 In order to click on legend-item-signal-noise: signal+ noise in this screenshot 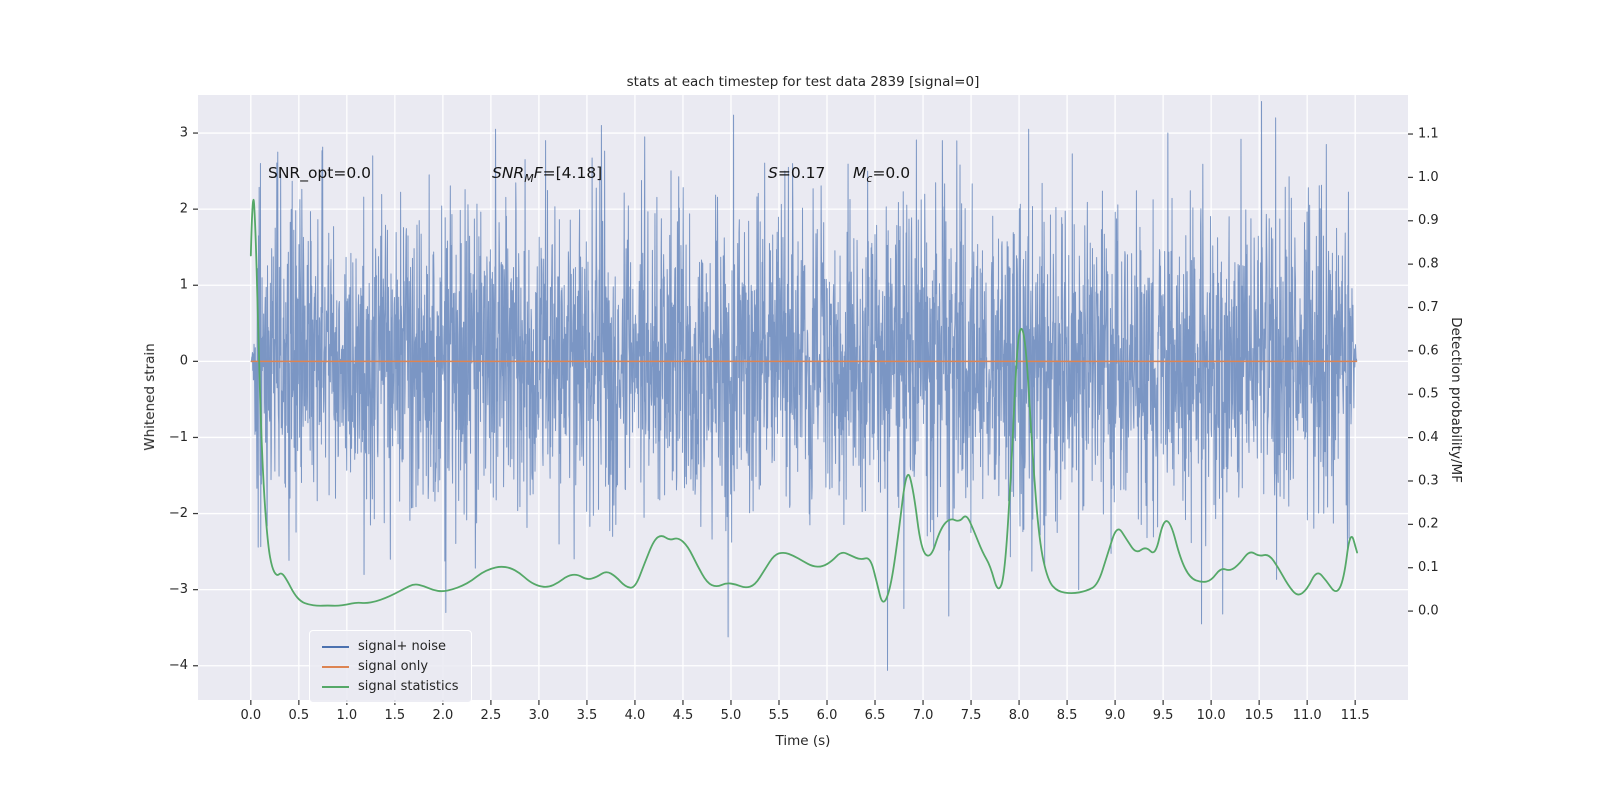, I will do `click(390, 646)`.